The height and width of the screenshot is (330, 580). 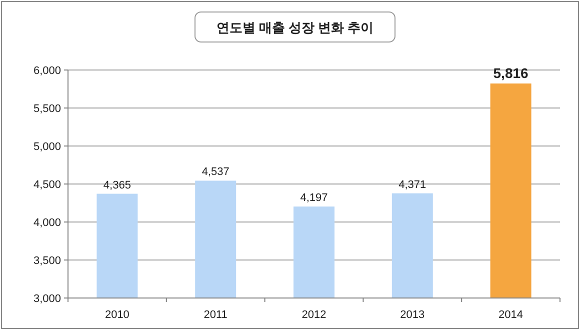 I want to click on data-label: 4,365, so click(x=117, y=185).